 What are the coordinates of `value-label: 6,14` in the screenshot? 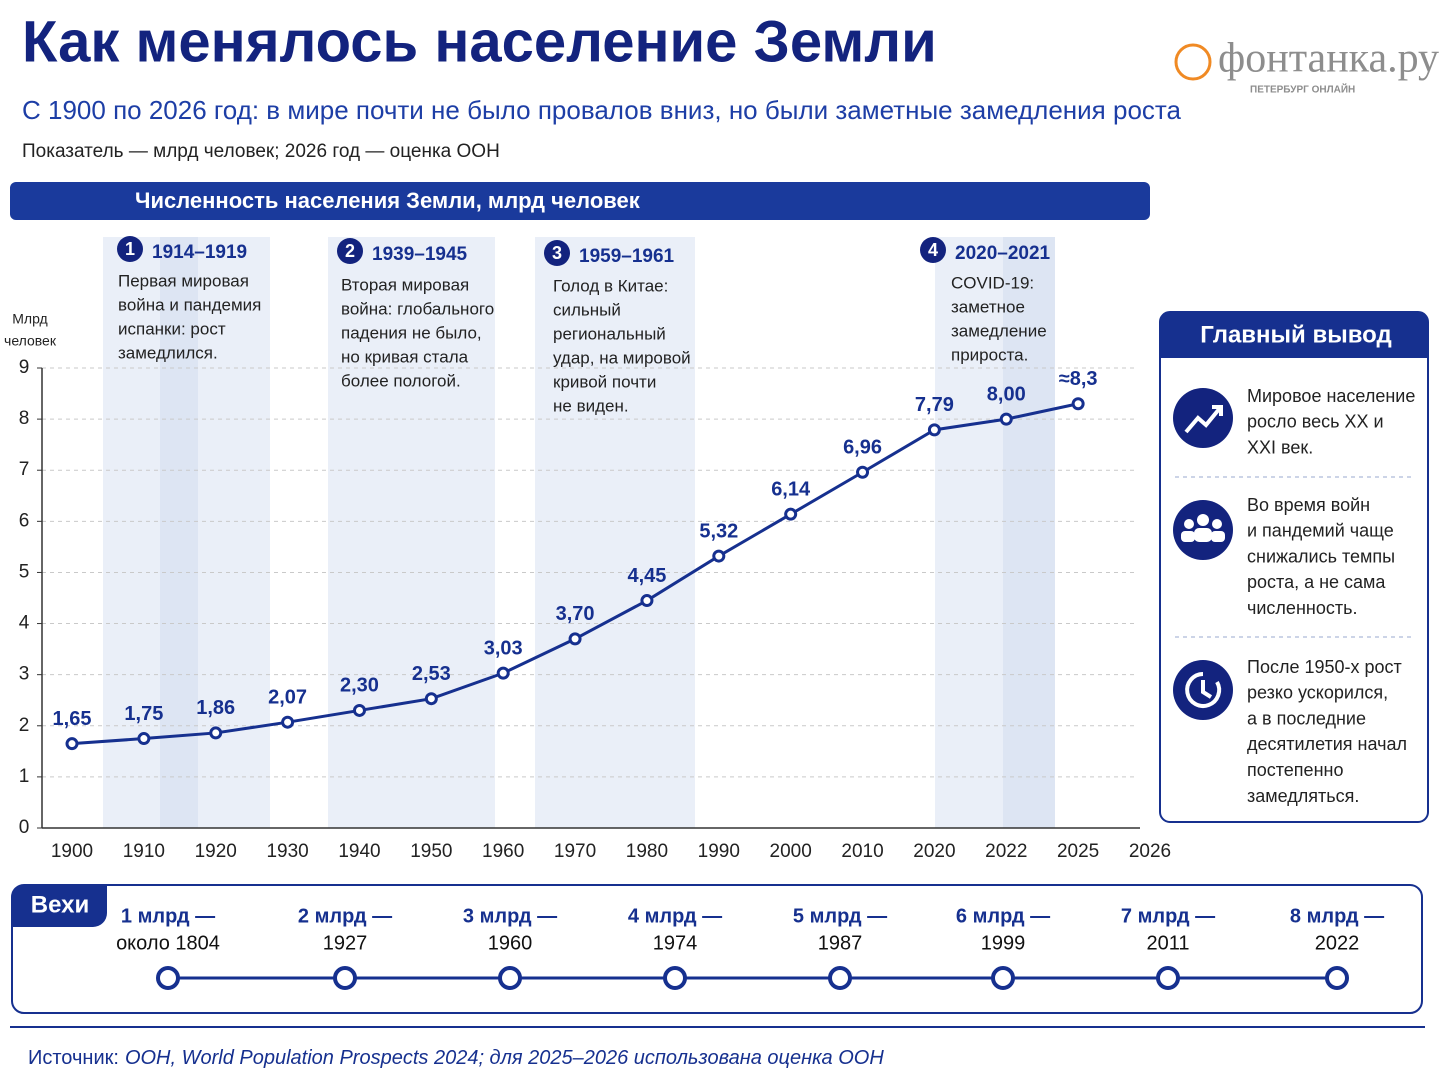 It's located at (791, 489).